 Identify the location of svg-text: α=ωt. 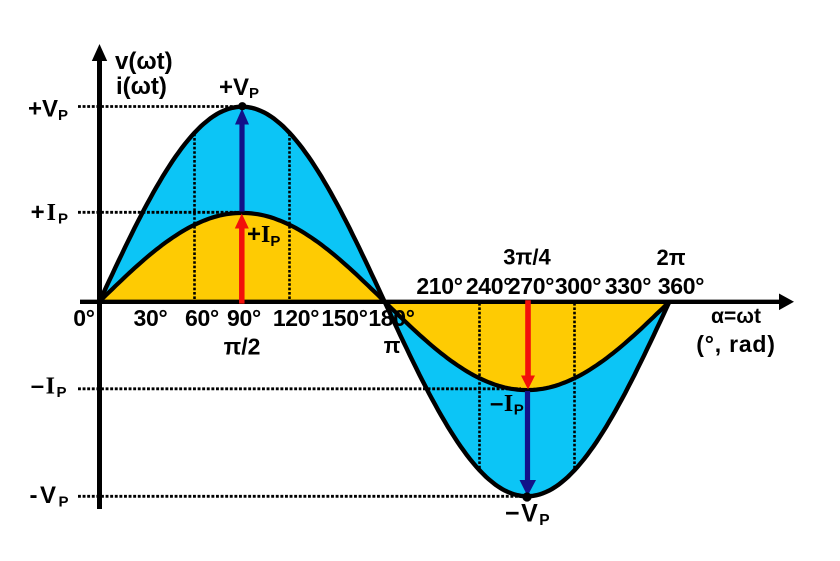
(736, 316).